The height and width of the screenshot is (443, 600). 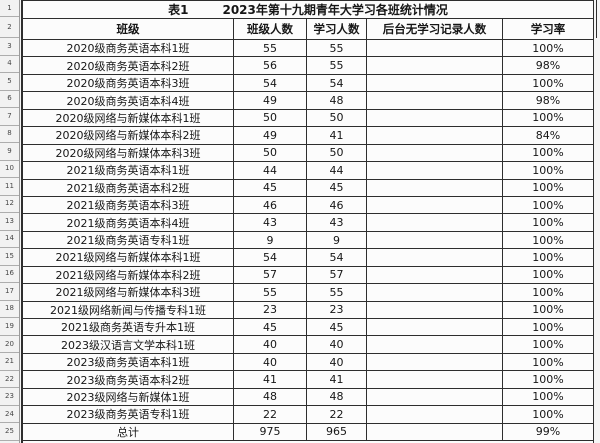 I want to click on row-number: 22, so click(x=9, y=380).